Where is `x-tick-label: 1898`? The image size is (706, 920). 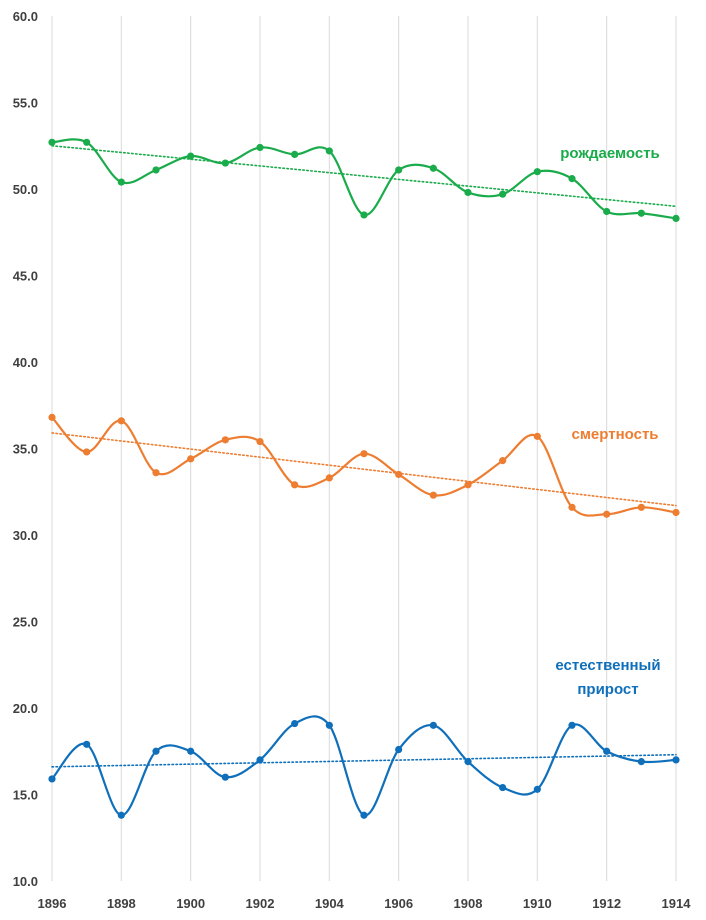
x-tick-label: 1898 is located at coordinates (121, 903).